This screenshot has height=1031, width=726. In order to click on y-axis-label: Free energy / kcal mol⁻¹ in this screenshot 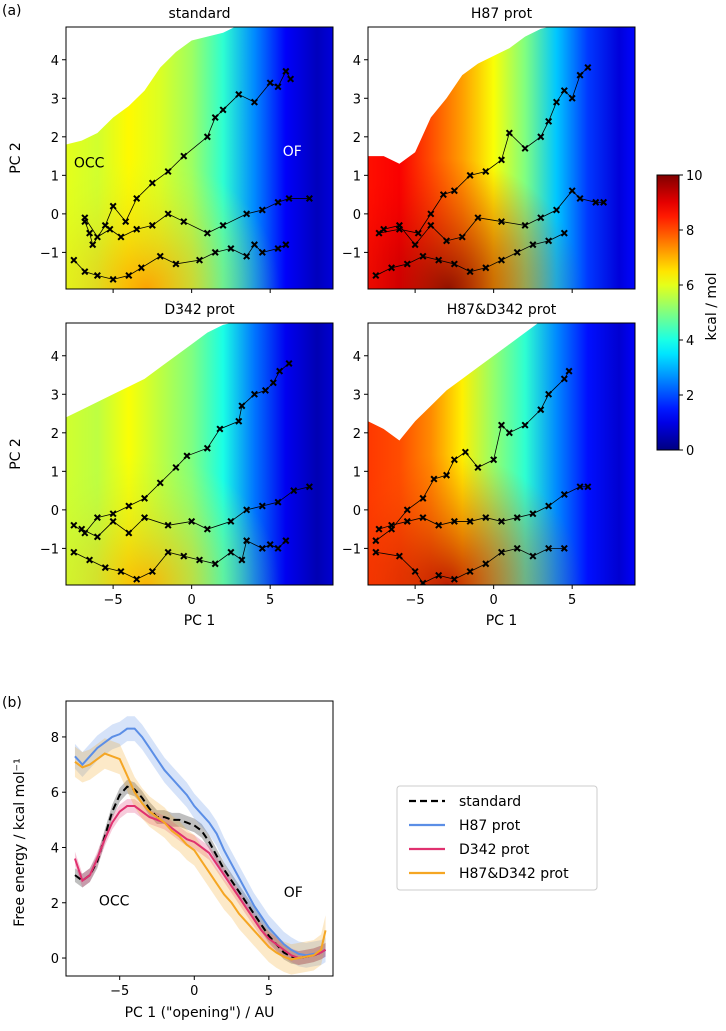, I will do `click(20, 842)`.